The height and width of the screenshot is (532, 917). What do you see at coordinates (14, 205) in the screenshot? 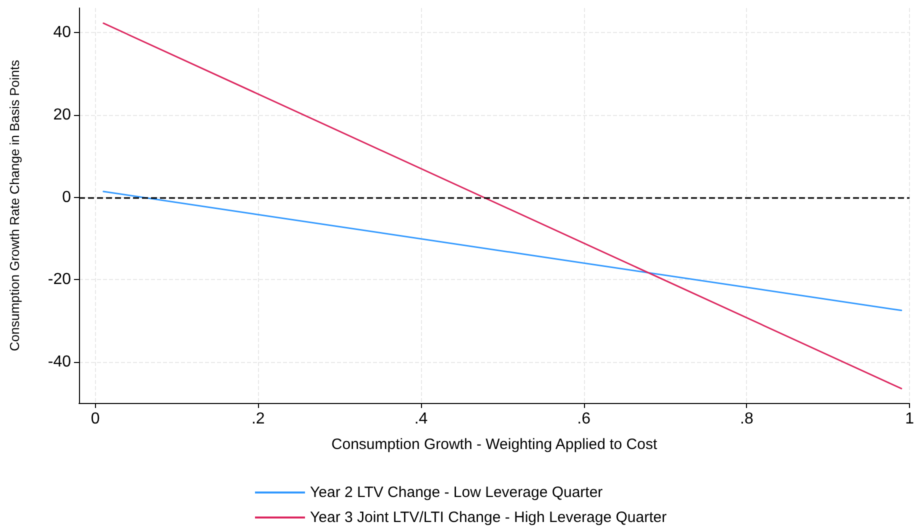
I see `y-axis-title: Consumption Growth Rate Change in Basis Points` at bounding box center [14, 205].